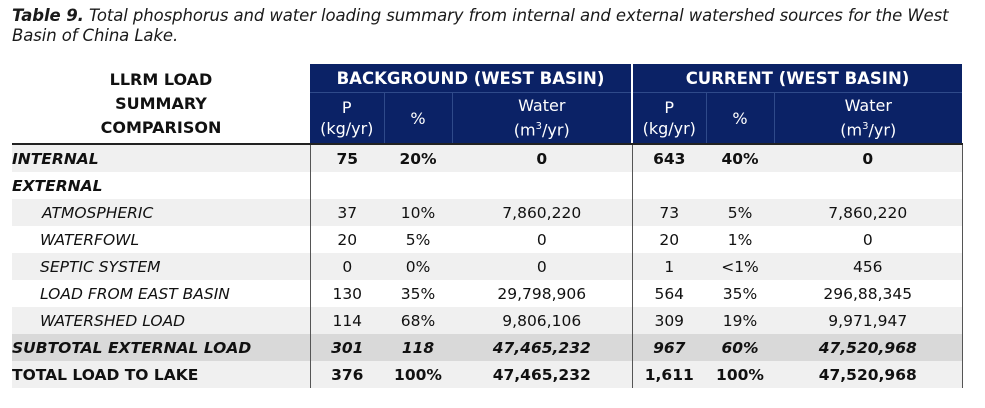 This screenshot has width=985, height=408. What do you see at coordinates (669, 374) in the screenshot?
I see `cur-p: 1,611` at bounding box center [669, 374].